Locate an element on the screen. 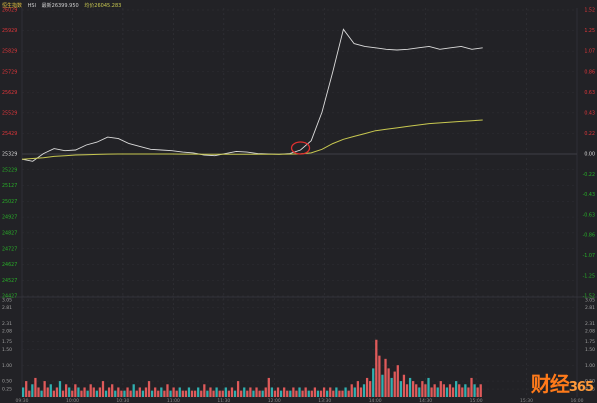  volume-tick-label-right: 0.50 is located at coordinates (590, 382).